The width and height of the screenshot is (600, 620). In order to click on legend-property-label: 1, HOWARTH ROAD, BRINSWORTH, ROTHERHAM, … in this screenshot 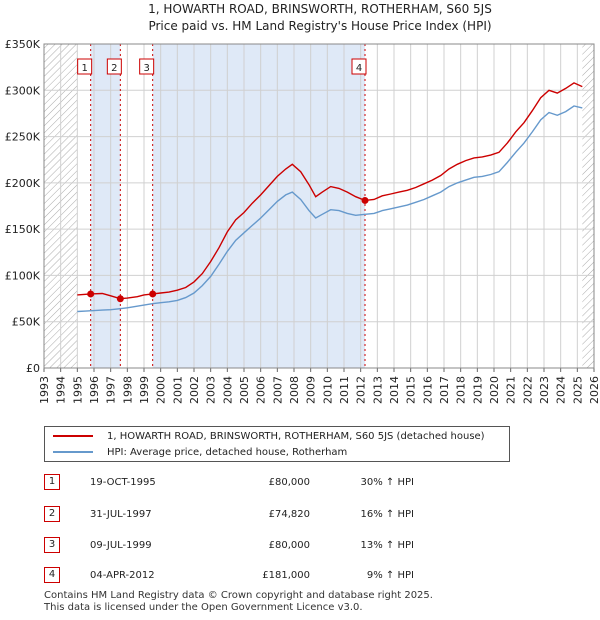, I will do `click(296, 436)`.